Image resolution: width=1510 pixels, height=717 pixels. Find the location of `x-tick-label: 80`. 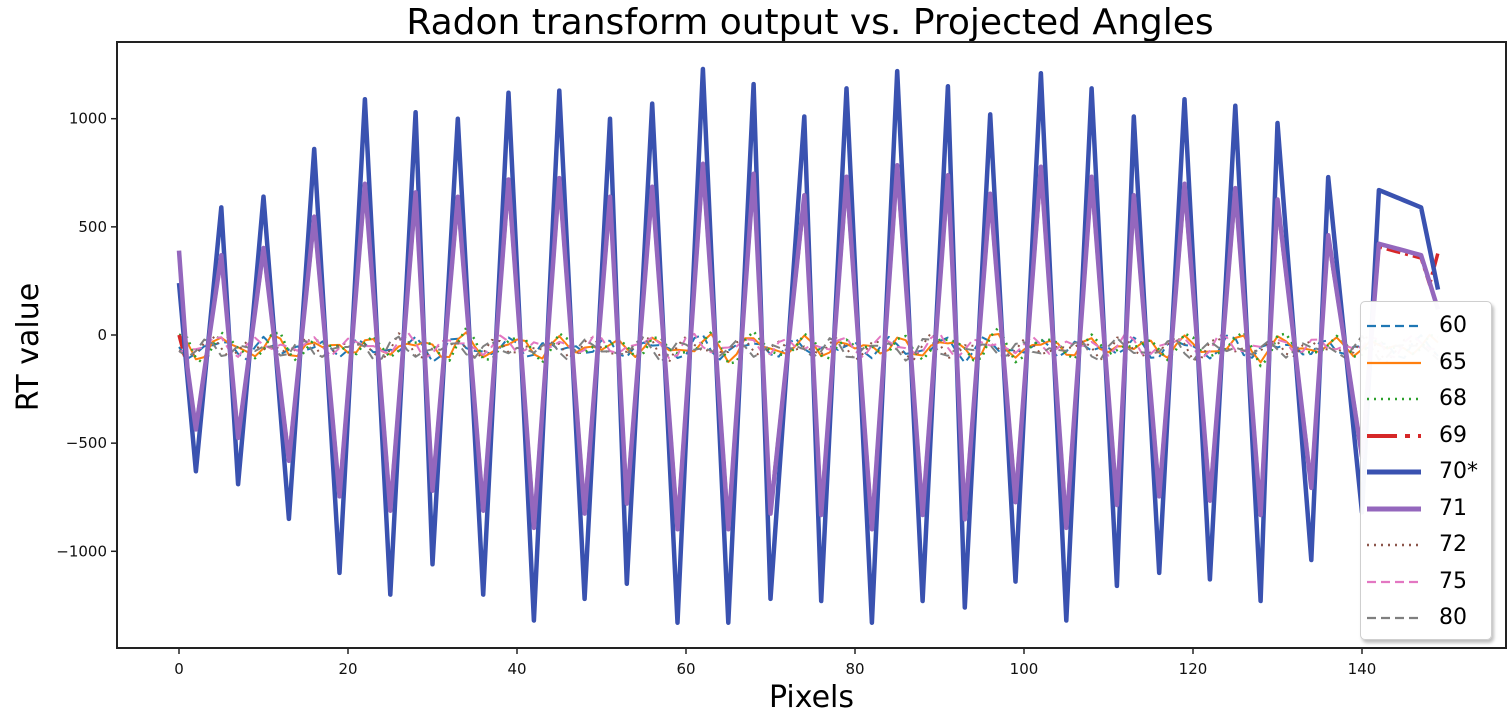

x-tick-label: 80 is located at coordinates (854, 669).